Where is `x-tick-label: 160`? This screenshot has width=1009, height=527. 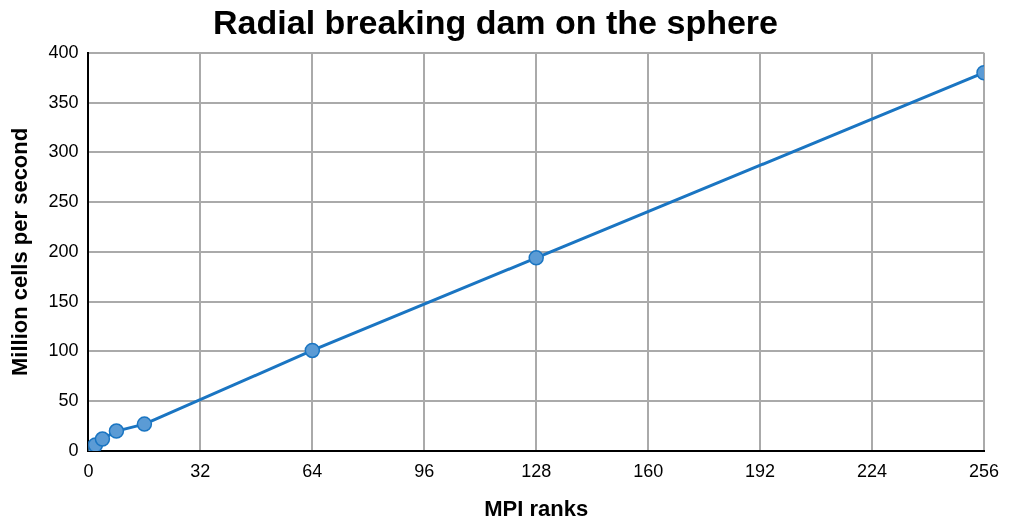
x-tick-label: 160 is located at coordinates (648, 470).